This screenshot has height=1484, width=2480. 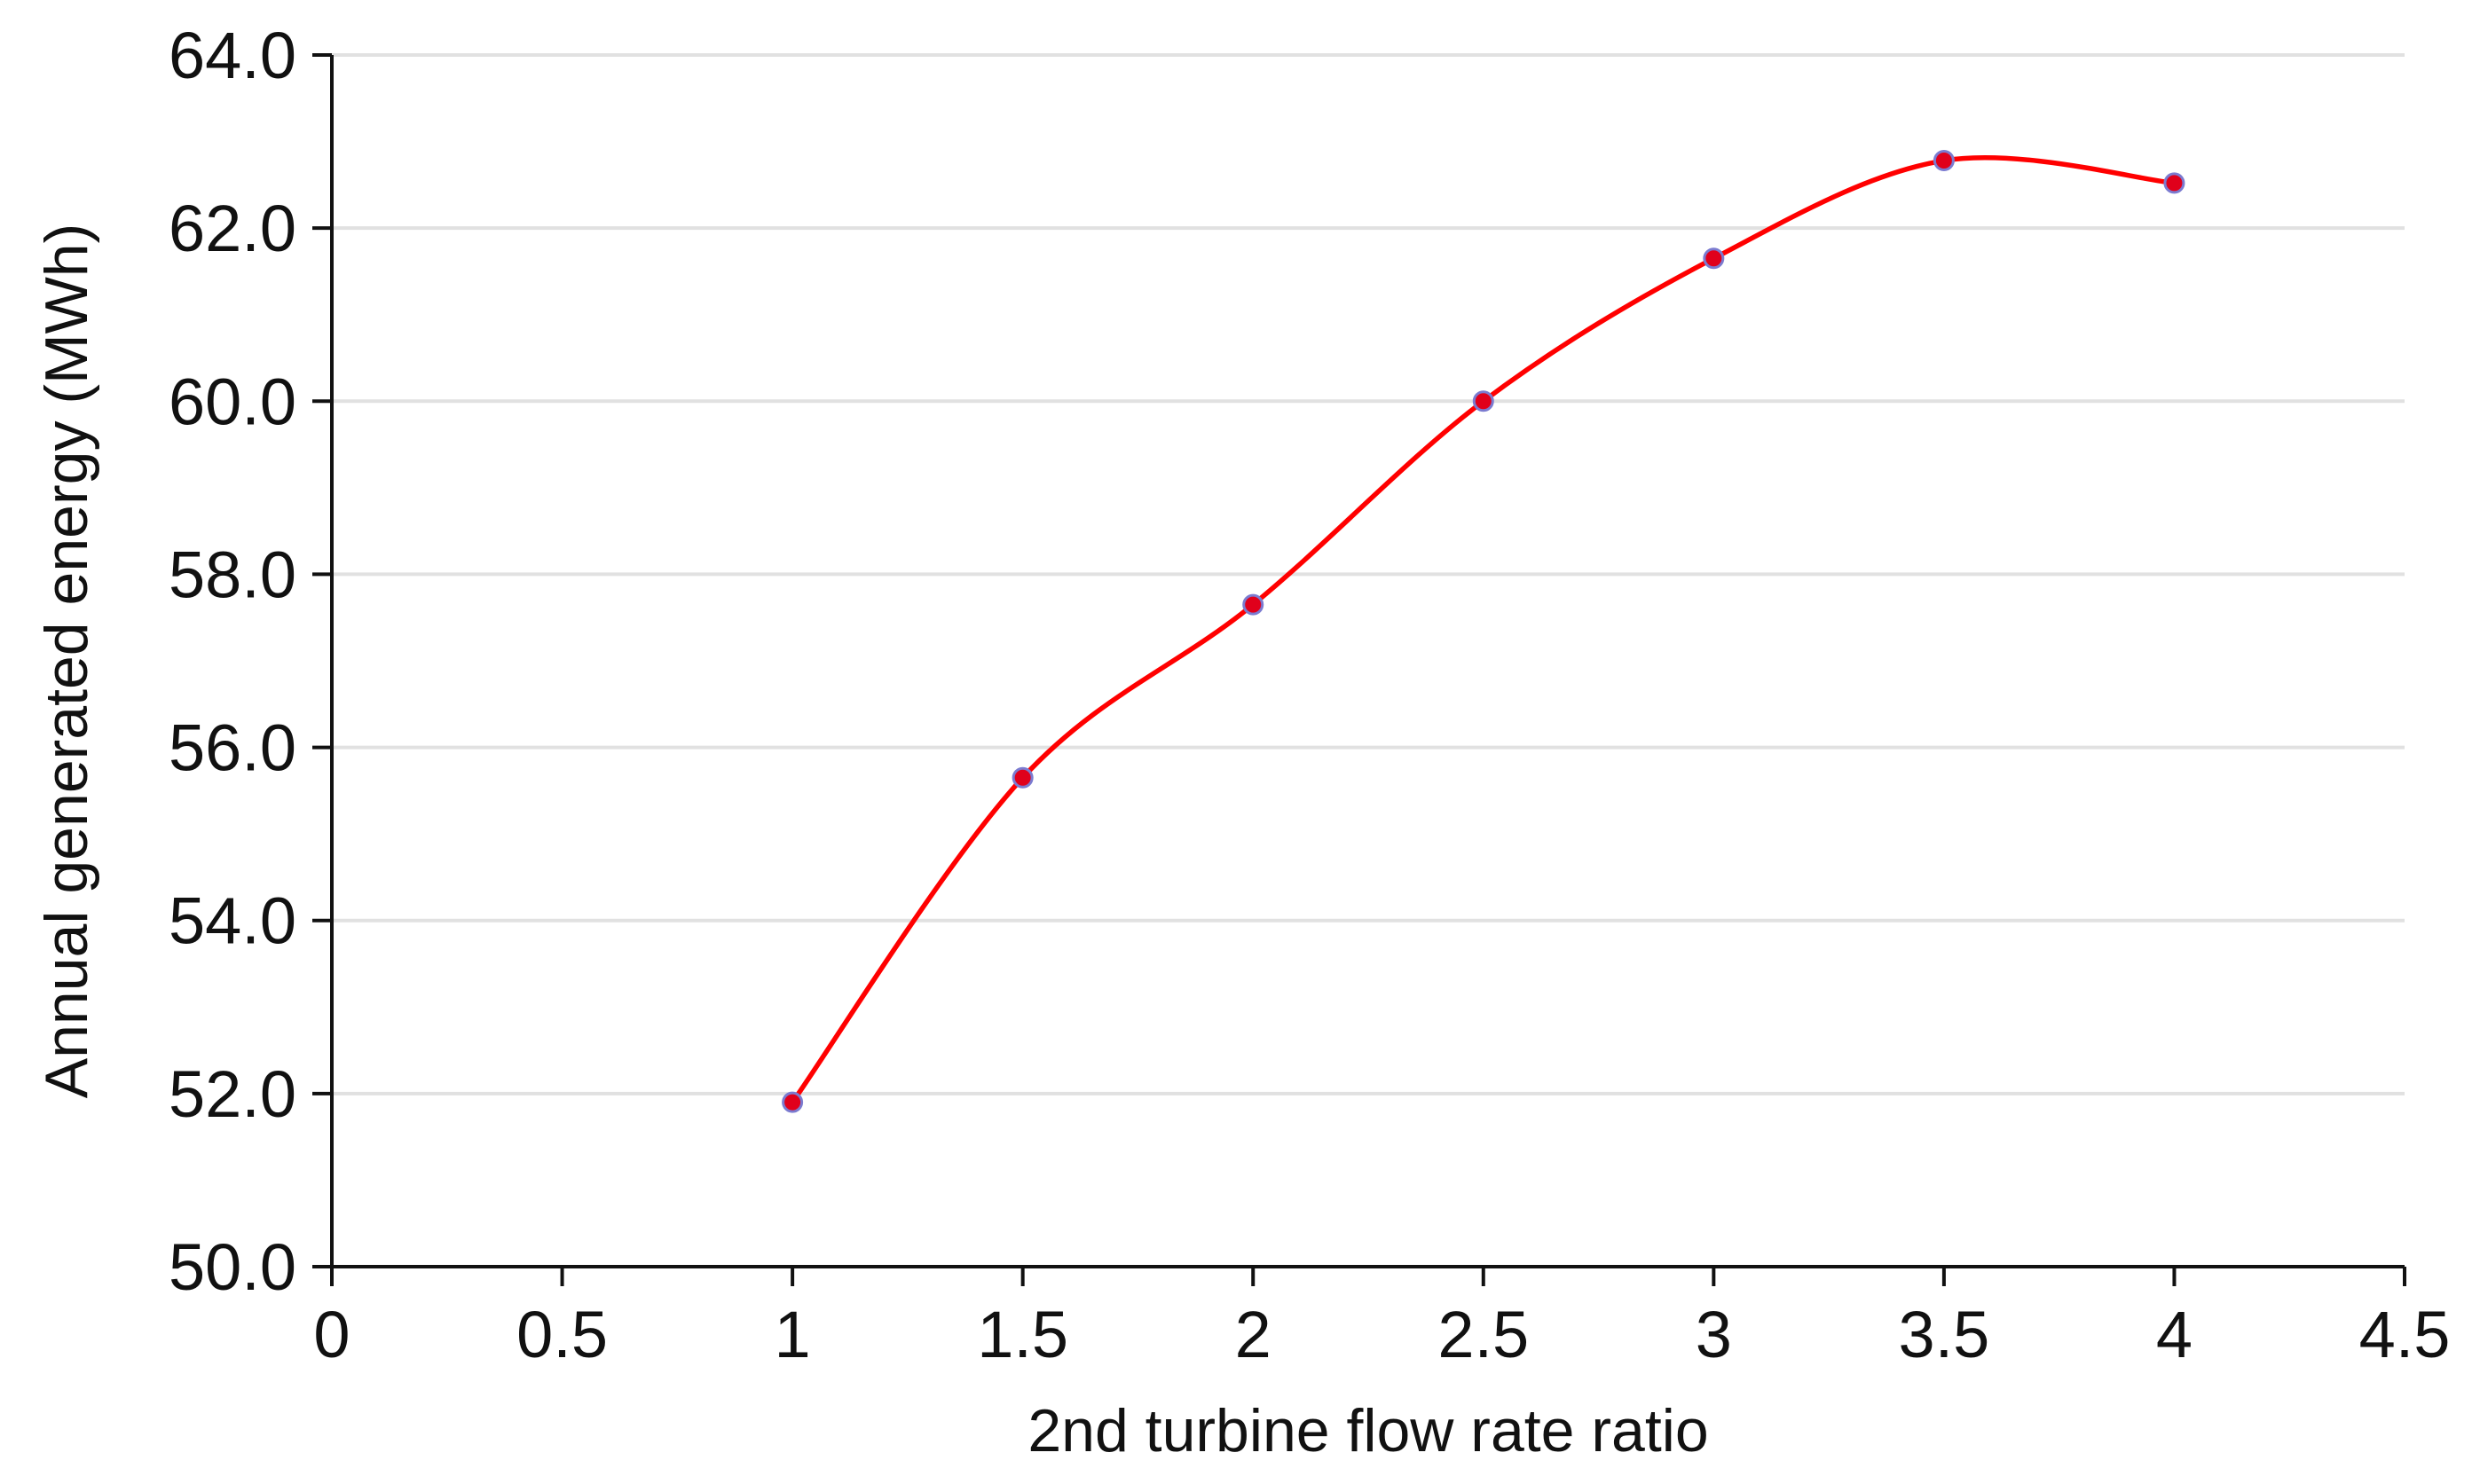 I want to click on y-tick-label: 50.0, so click(x=232, y=1267).